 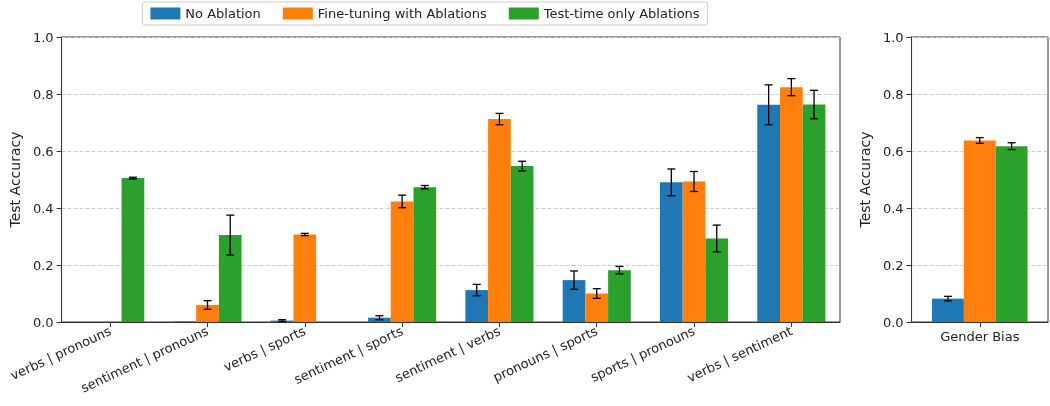 I want to click on legend-label: Fine-tuning with Ablations, so click(x=402, y=13).